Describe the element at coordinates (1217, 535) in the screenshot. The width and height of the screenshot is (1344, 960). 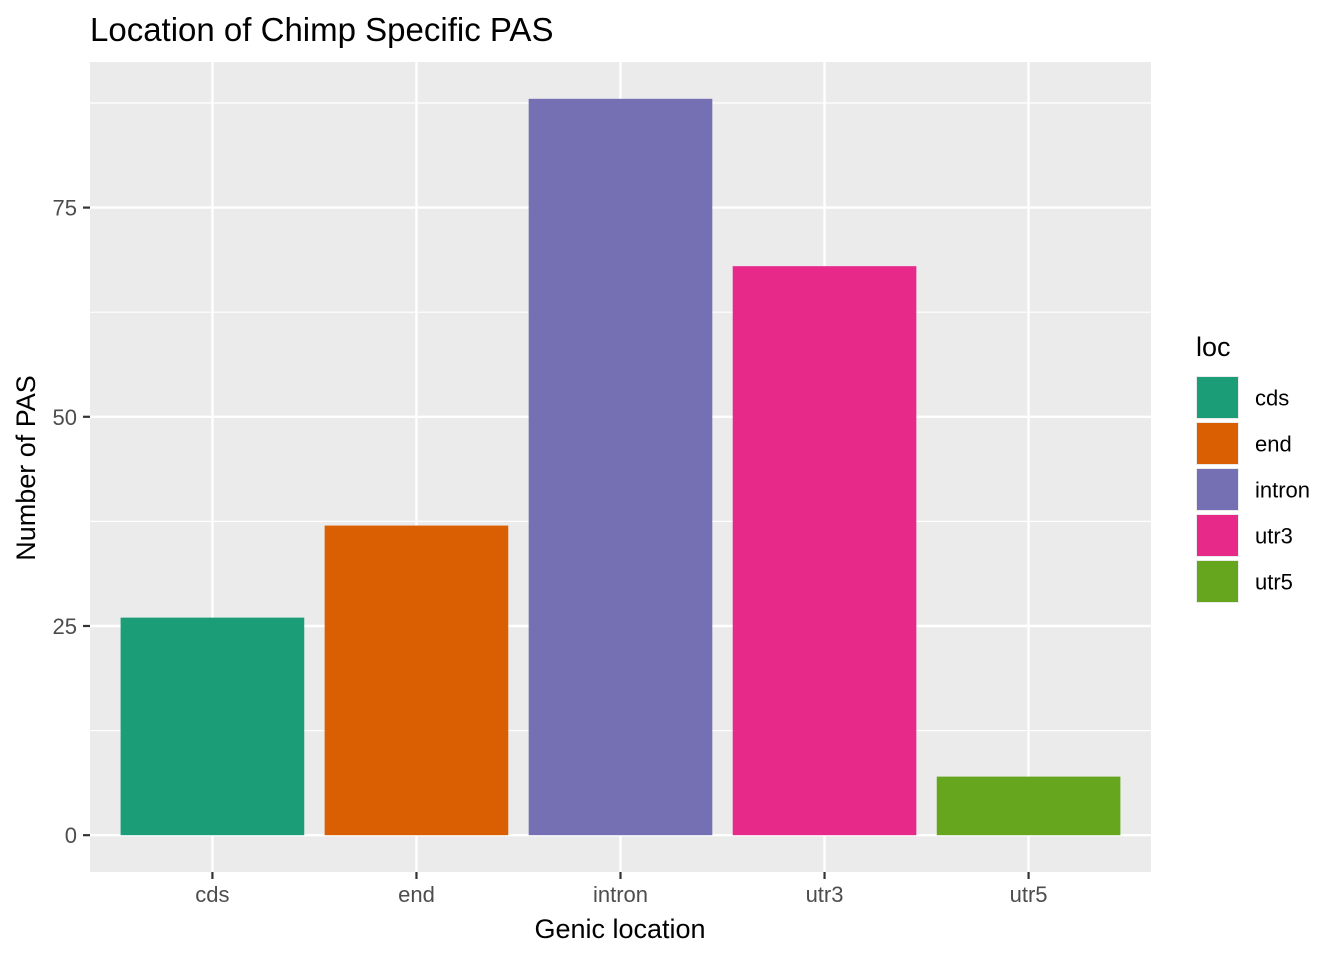
I see `legend-swatch-utr3` at that location.